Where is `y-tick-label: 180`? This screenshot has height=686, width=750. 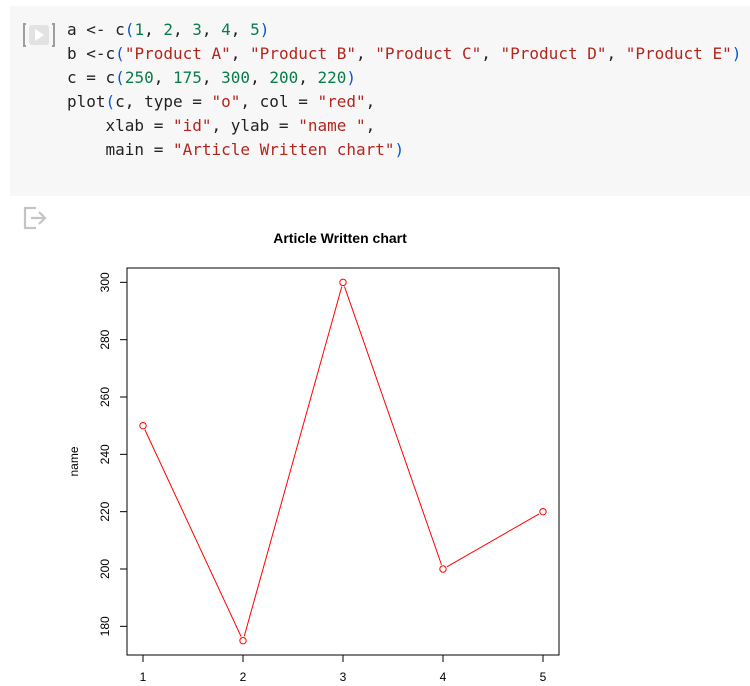 y-tick-label: 180 is located at coordinates (105, 626).